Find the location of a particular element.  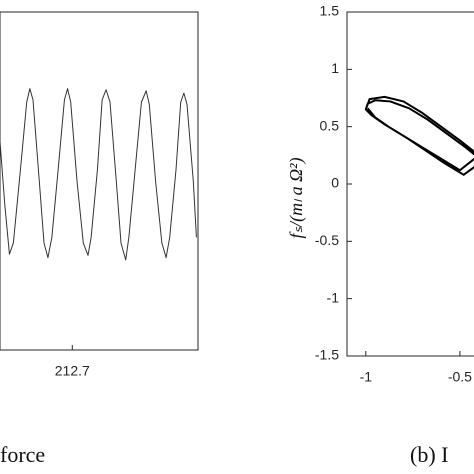

caption-a: force is located at coordinates (22, 454).